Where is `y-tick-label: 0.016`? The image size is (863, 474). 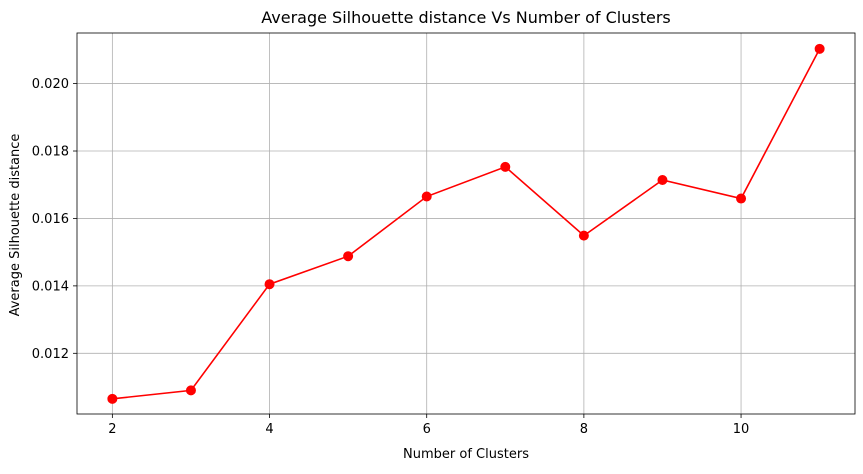
y-tick-label: 0.016 is located at coordinates (50, 219).